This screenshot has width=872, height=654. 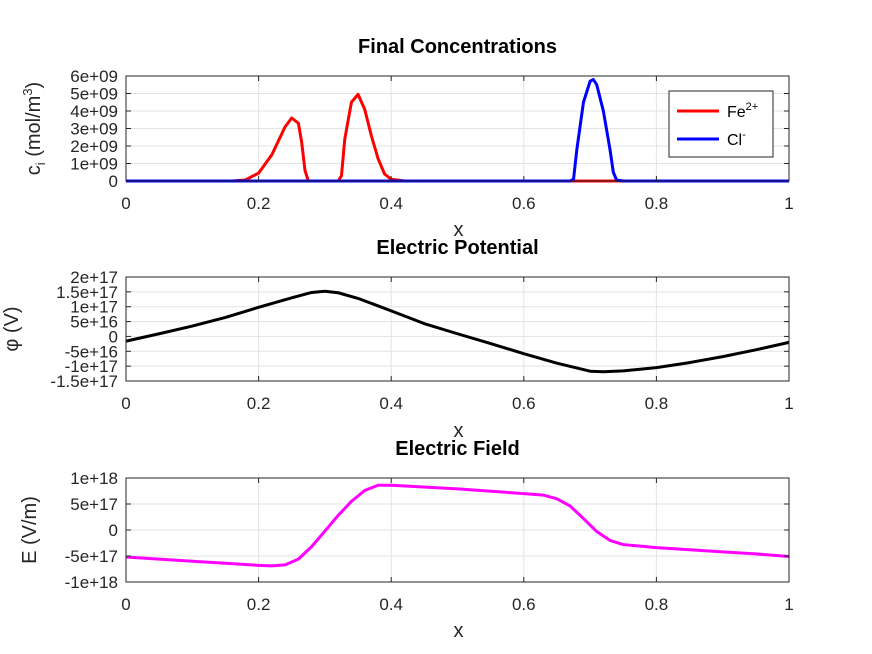 I want to click on axes-background, so click(x=457, y=329).